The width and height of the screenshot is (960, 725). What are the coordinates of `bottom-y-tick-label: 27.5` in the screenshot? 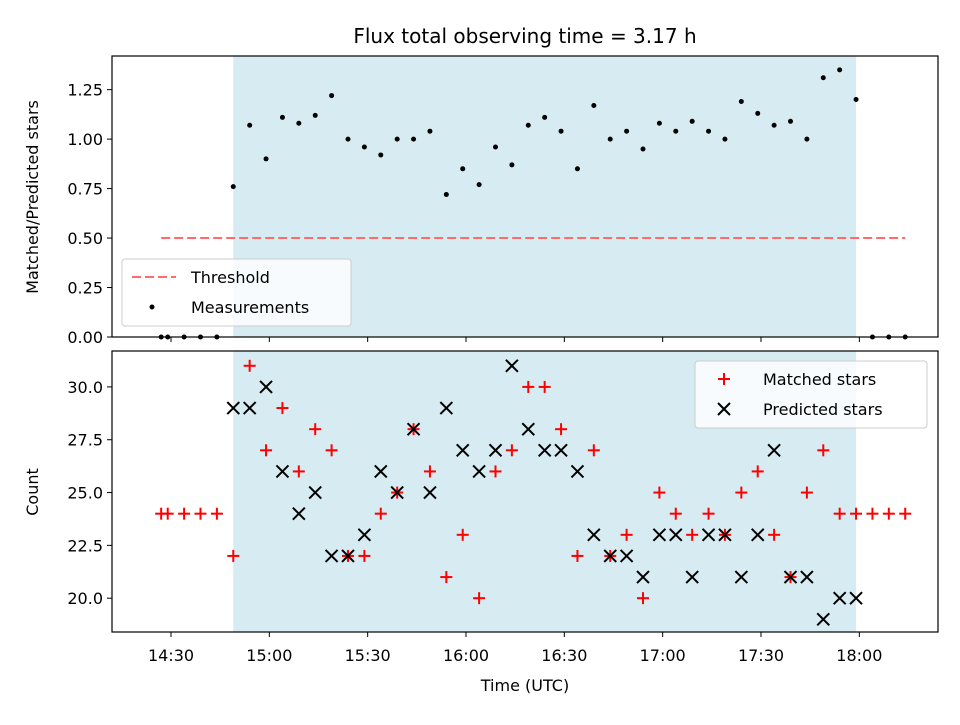 It's located at (85, 440).